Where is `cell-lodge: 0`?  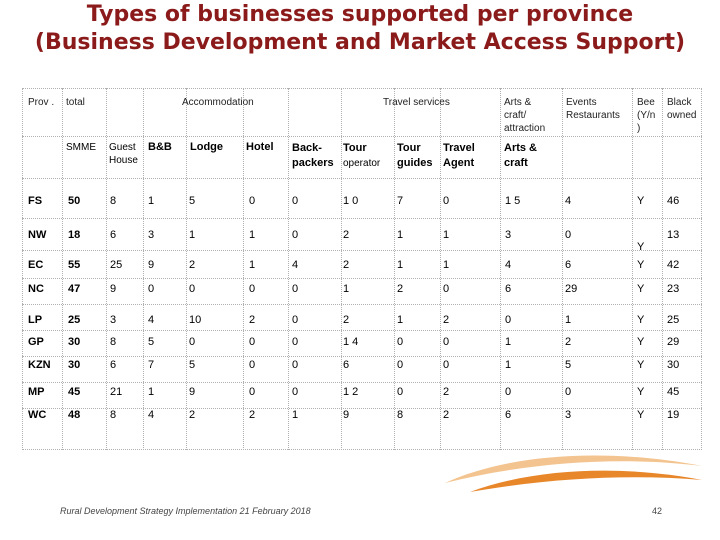
cell-lodge: 0 is located at coordinates (192, 342).